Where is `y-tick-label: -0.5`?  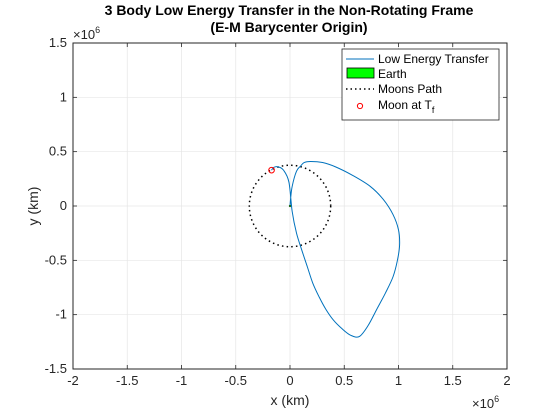
y-tick-label: -0.5 is located at coordinates (56, 259).